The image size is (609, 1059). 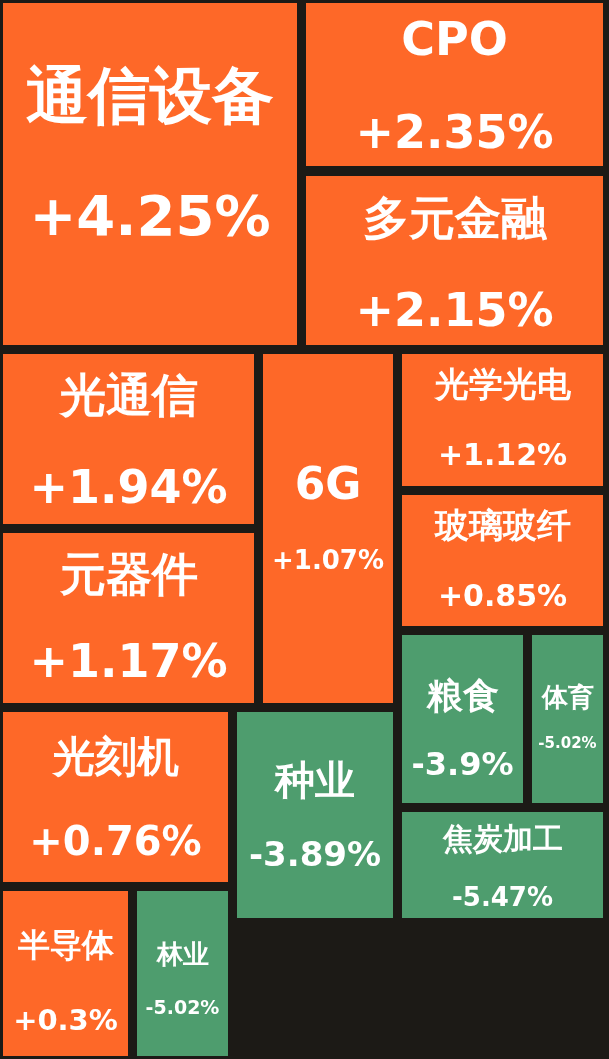 What do you see at coordinates (462, 695) in the screenshot?
I see `category-label: 粮食` at bounding box center [462, 695].